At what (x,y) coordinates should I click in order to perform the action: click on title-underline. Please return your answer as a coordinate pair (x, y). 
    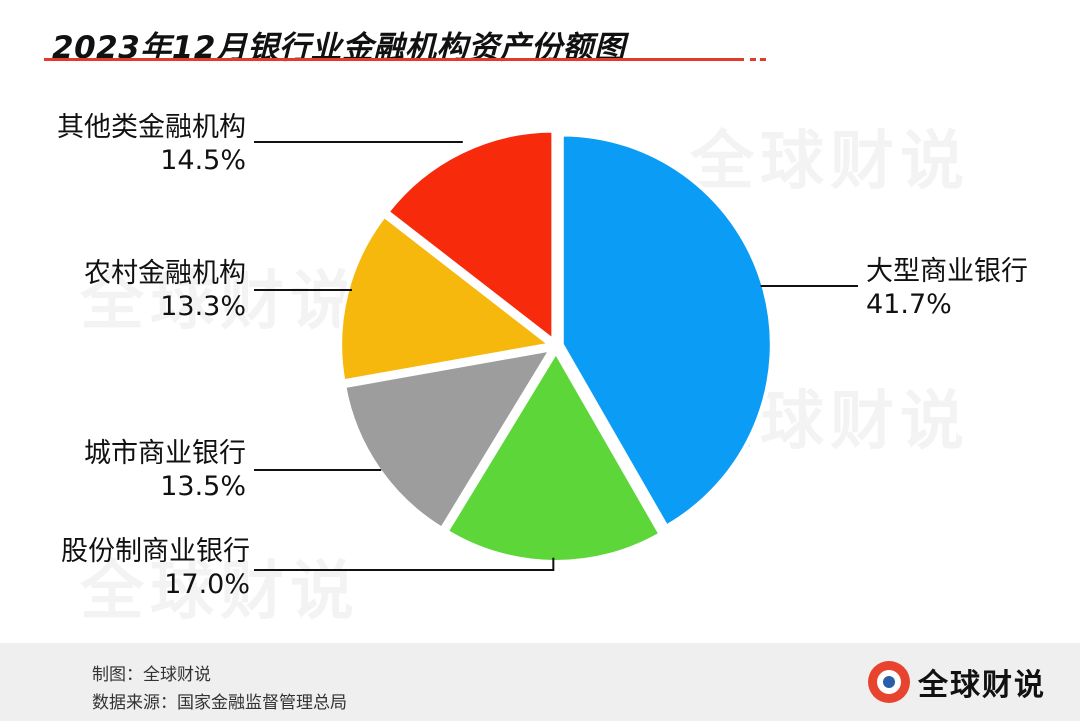
    Looking at the image, I should click on (394, 59).